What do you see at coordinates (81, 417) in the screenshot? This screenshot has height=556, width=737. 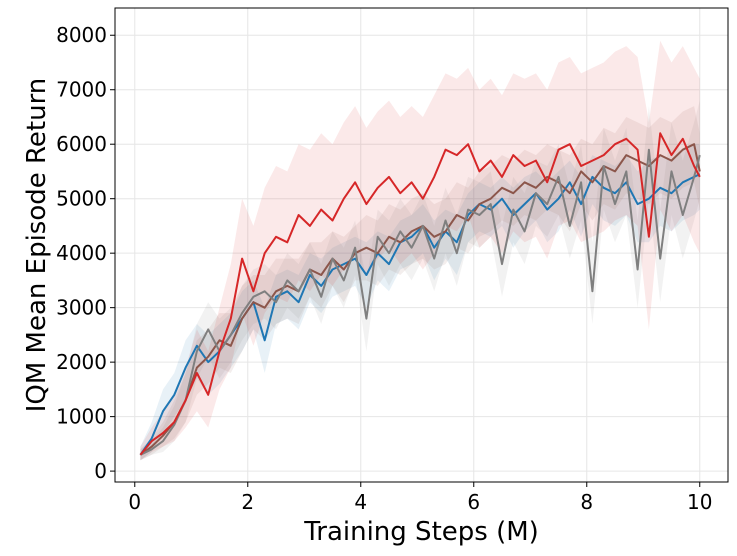 I see `y-tick-label: 1000` at bounding box center [81, 417].